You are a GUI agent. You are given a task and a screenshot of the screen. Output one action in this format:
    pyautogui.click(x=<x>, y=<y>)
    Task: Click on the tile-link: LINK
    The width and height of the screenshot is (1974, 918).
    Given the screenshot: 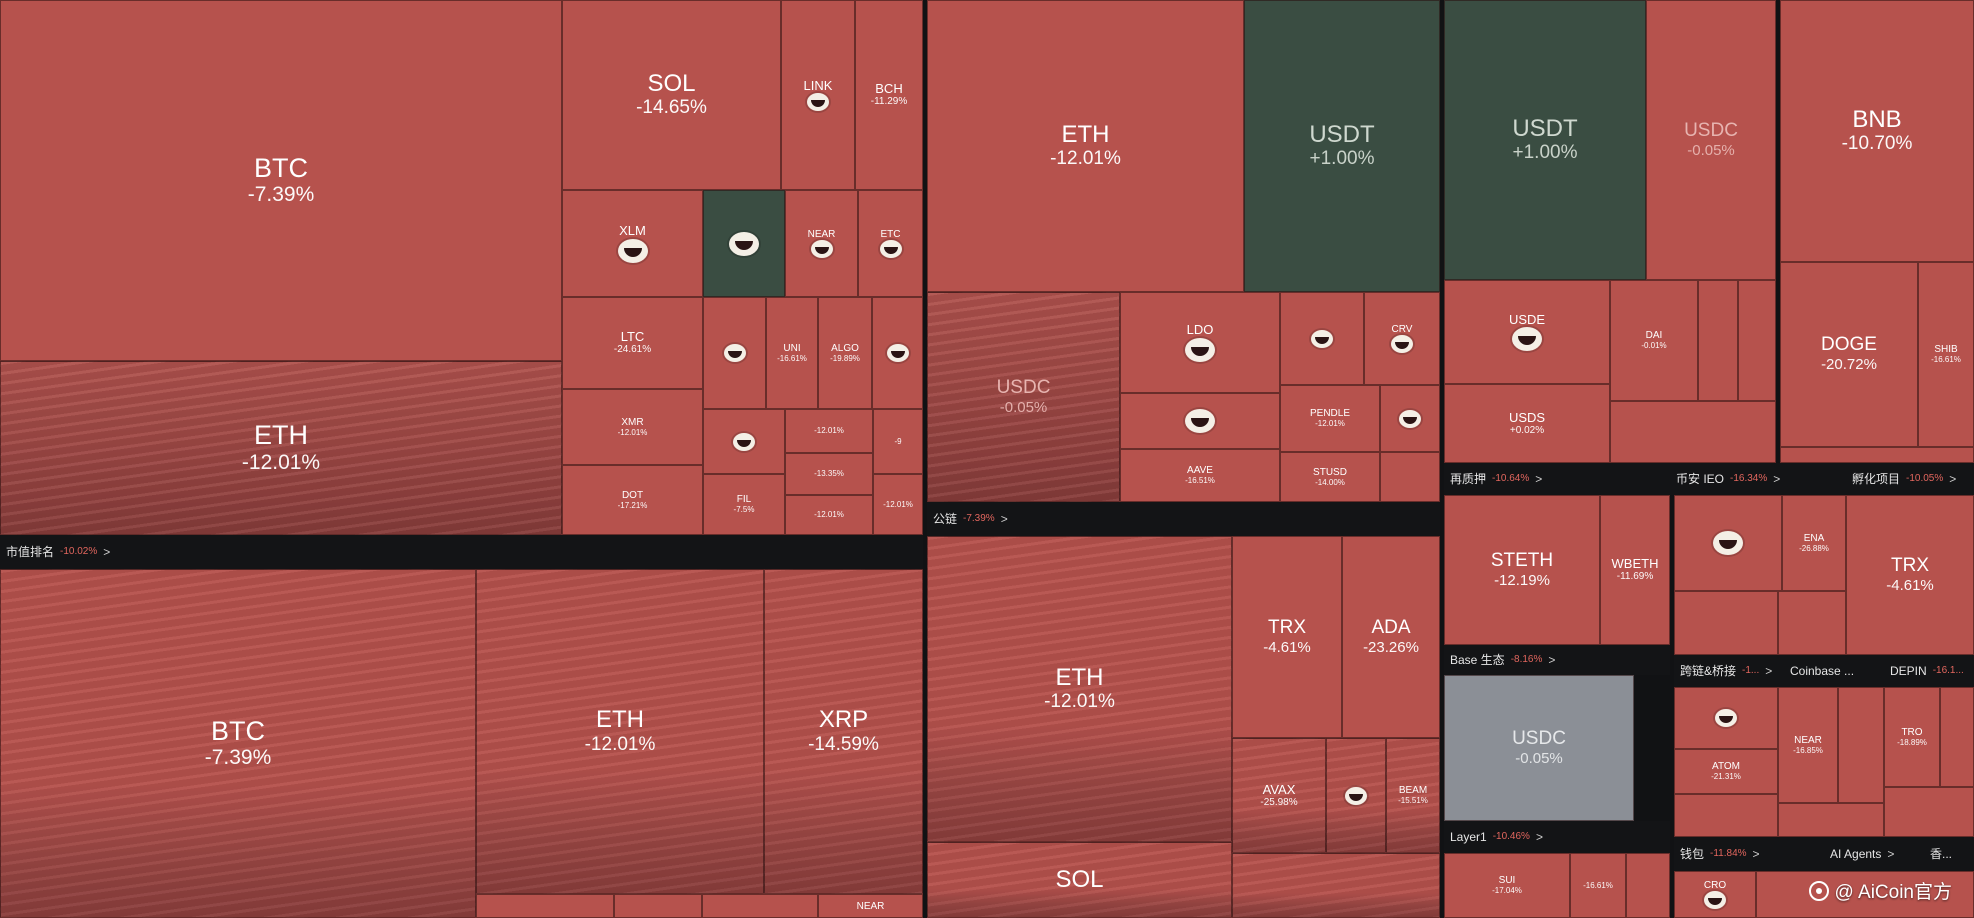 What is the action you would take?
    pyautogui.click(x=818, y=95)
    